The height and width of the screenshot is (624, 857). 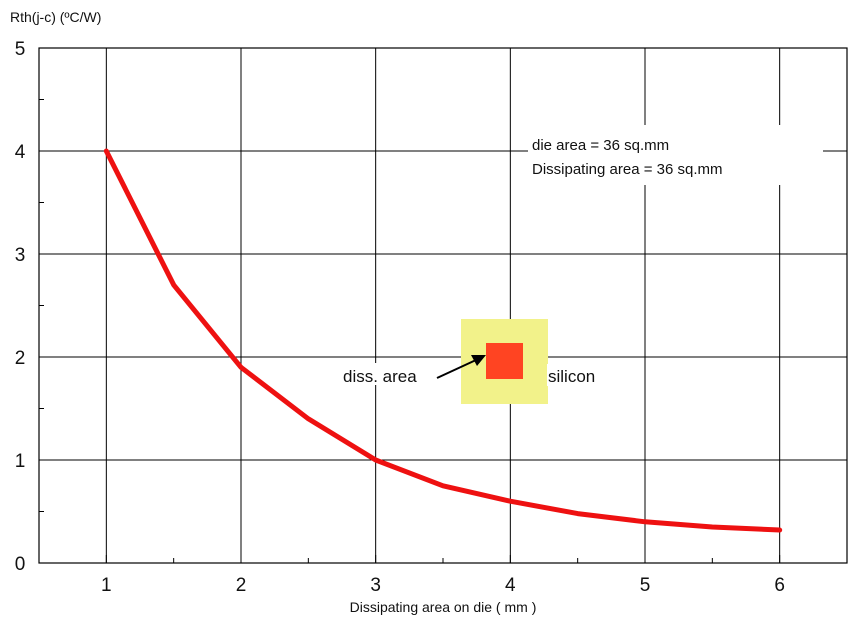 I want to click on x-tick-label: 3, so click(x=375, y=585).